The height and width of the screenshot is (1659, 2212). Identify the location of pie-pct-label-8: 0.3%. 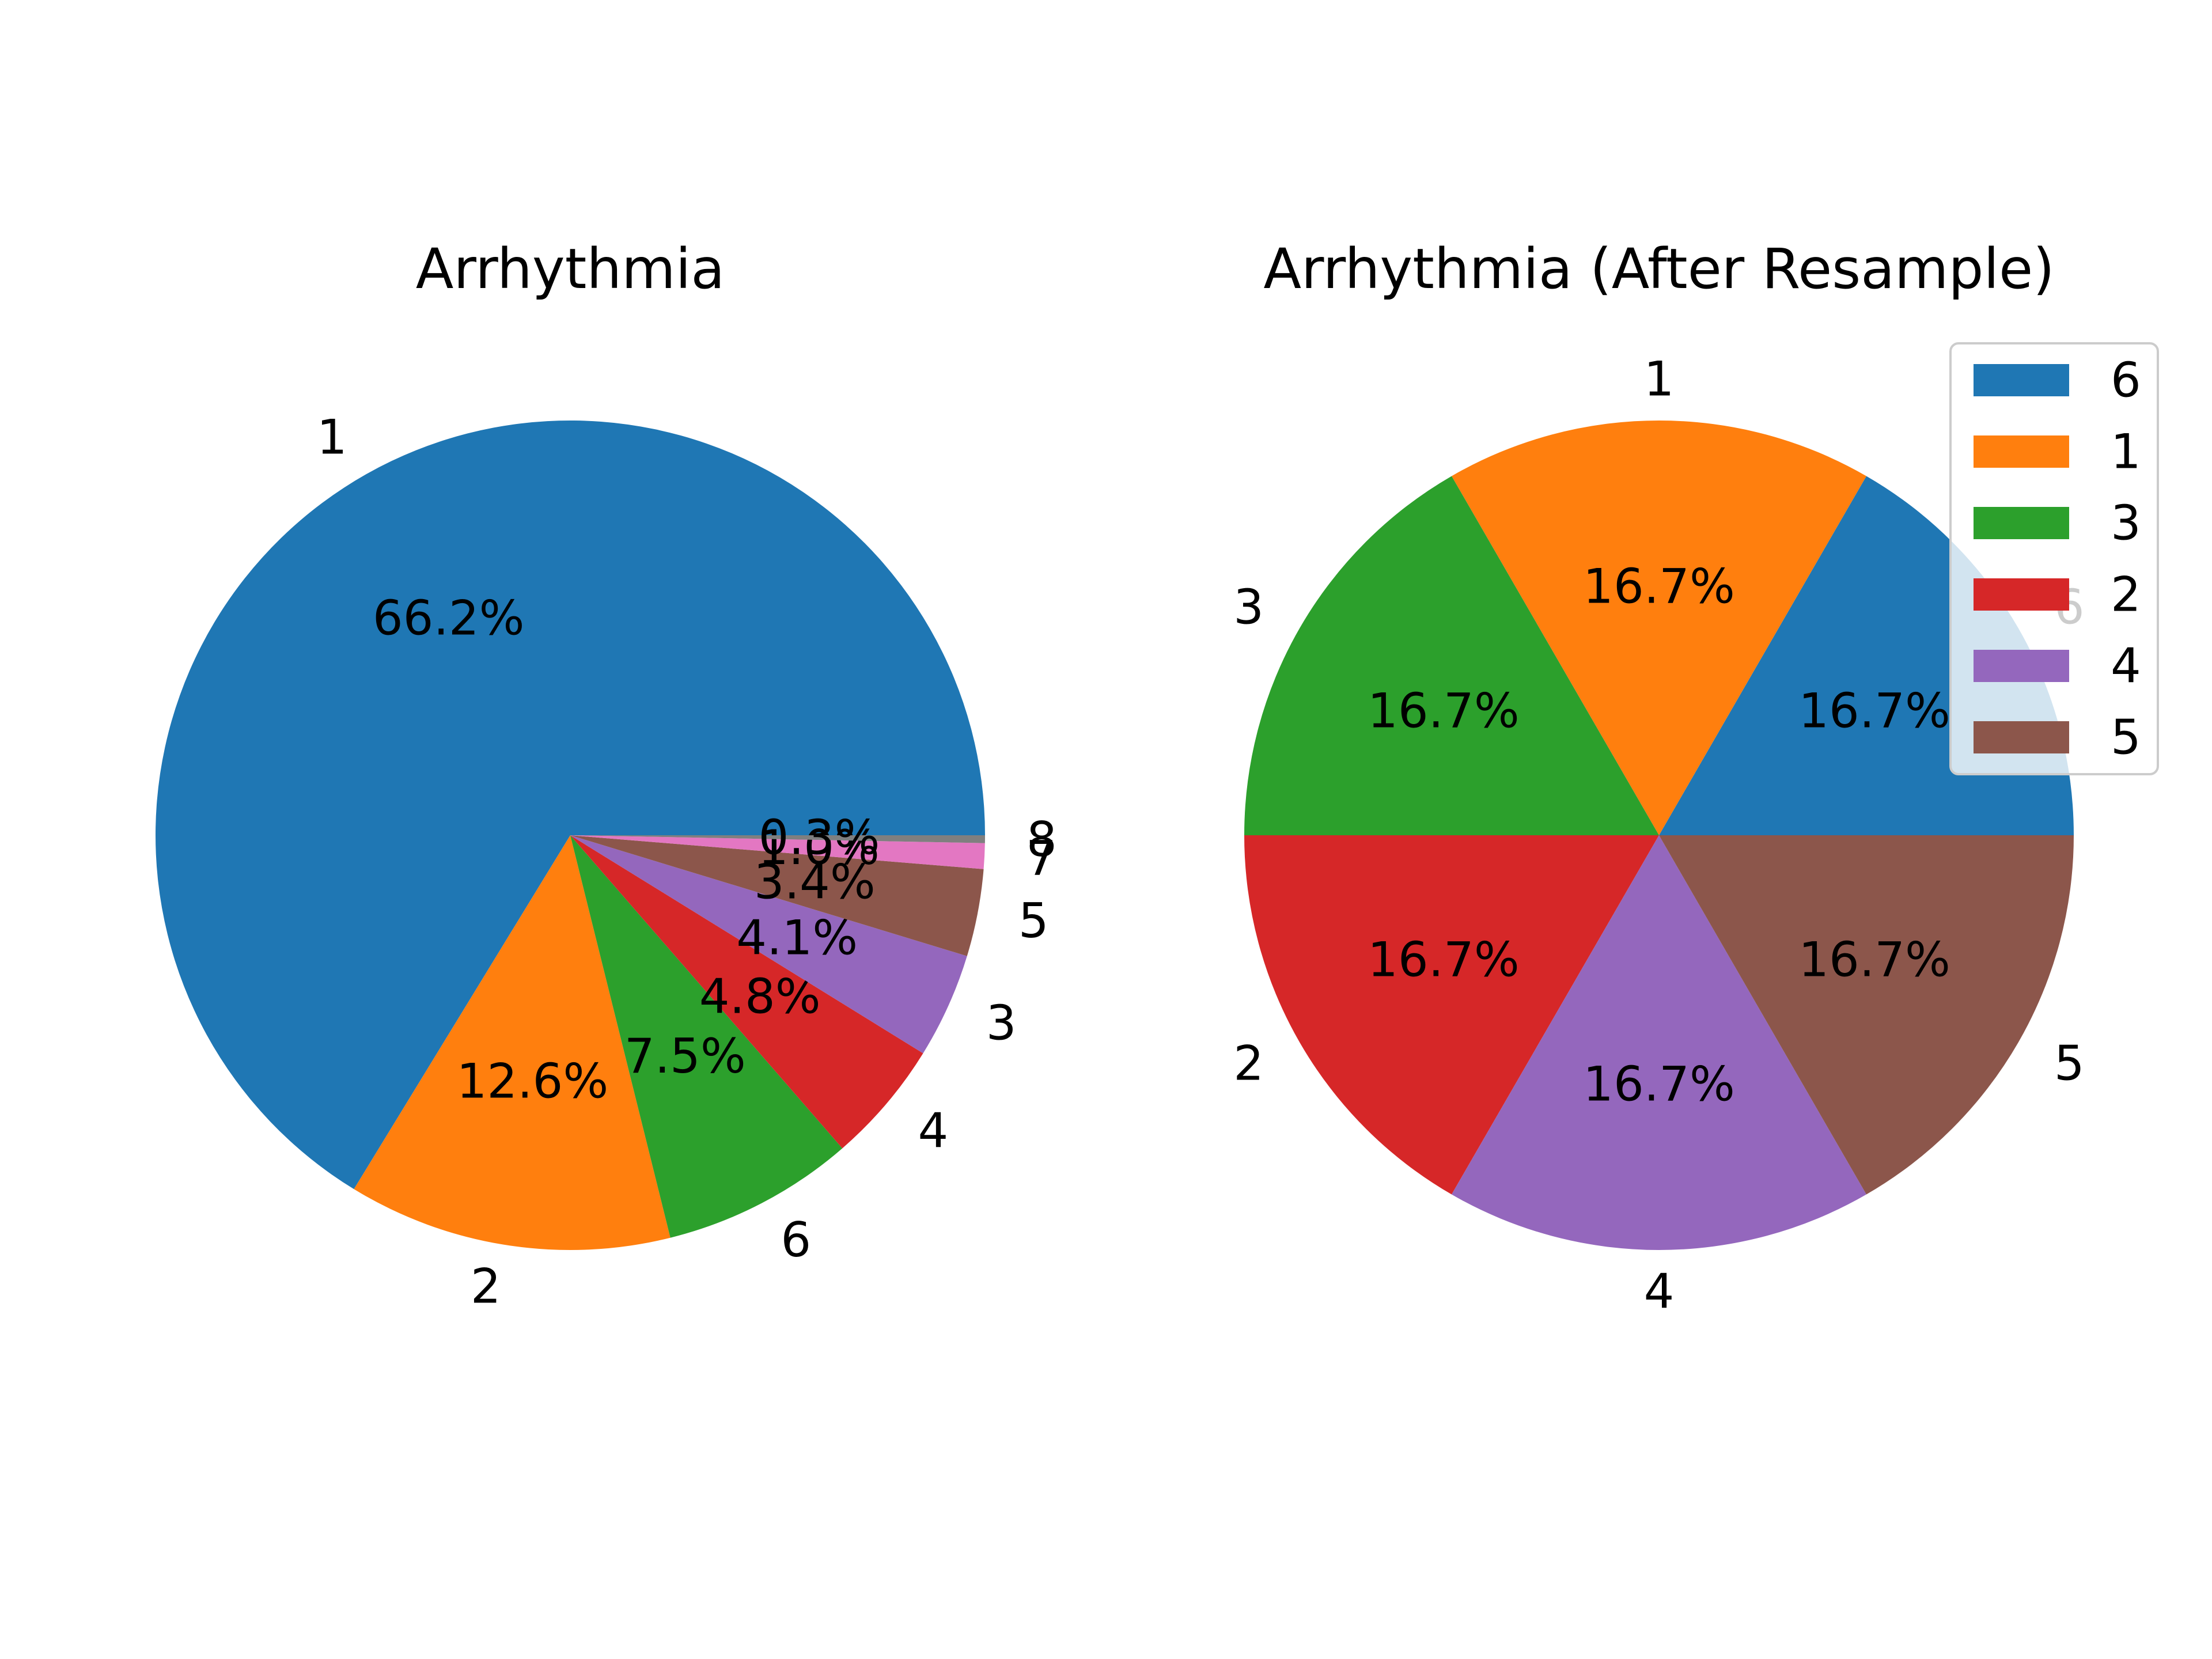
(819, 838).